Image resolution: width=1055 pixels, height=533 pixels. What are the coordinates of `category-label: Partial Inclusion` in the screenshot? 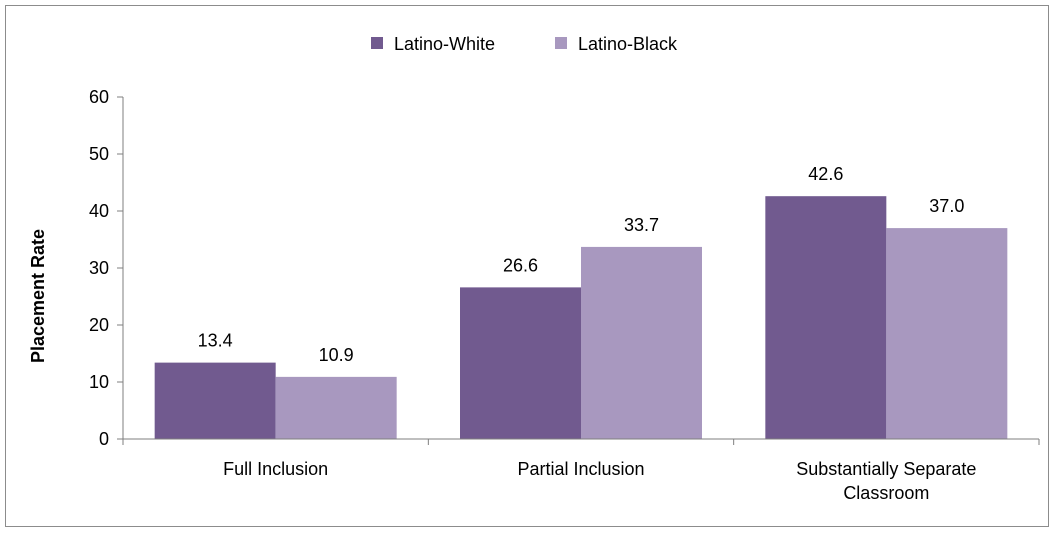 It's located at (580, 469).